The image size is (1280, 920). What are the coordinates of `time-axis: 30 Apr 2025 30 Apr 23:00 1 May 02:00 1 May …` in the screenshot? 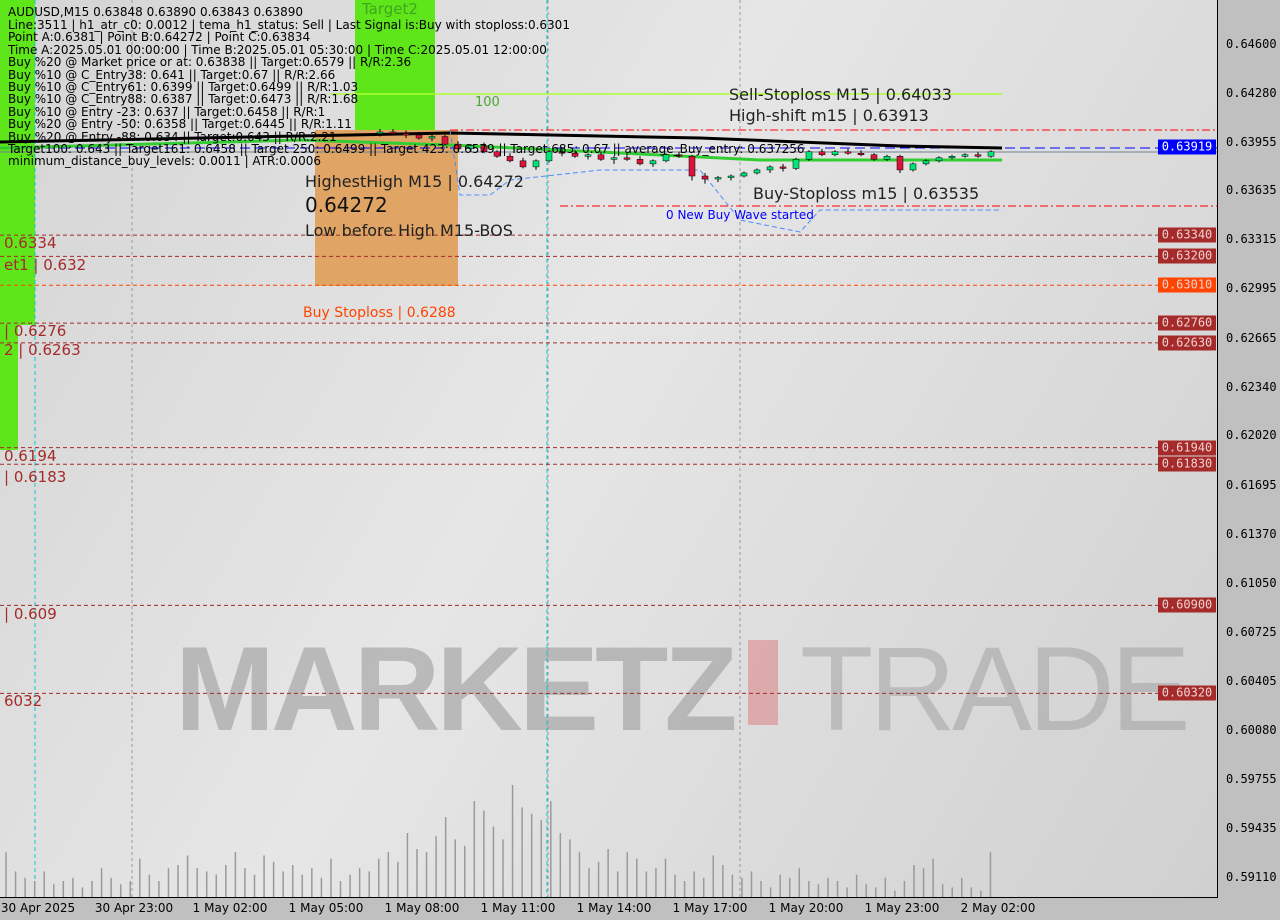 It's located at (608, 909).